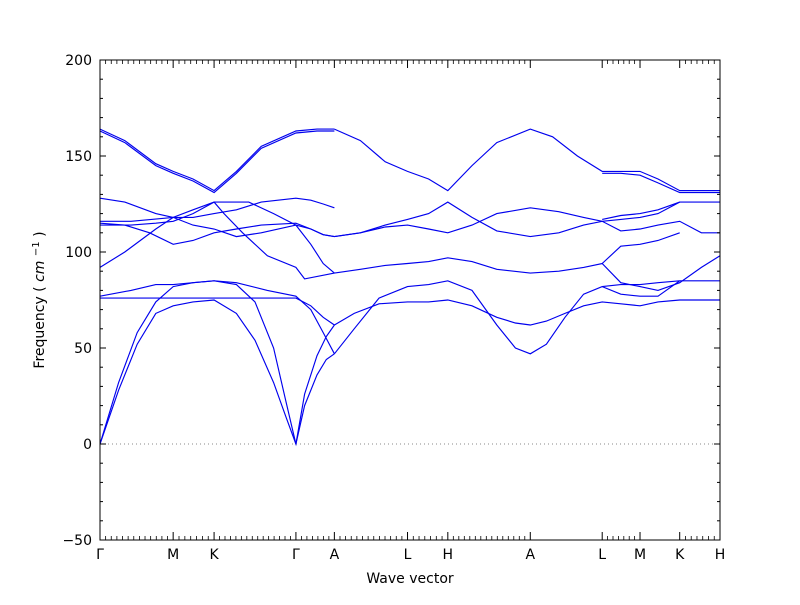  I want to click on y-axis-label: Frequency ( cm −1 ), so click(40, 299).